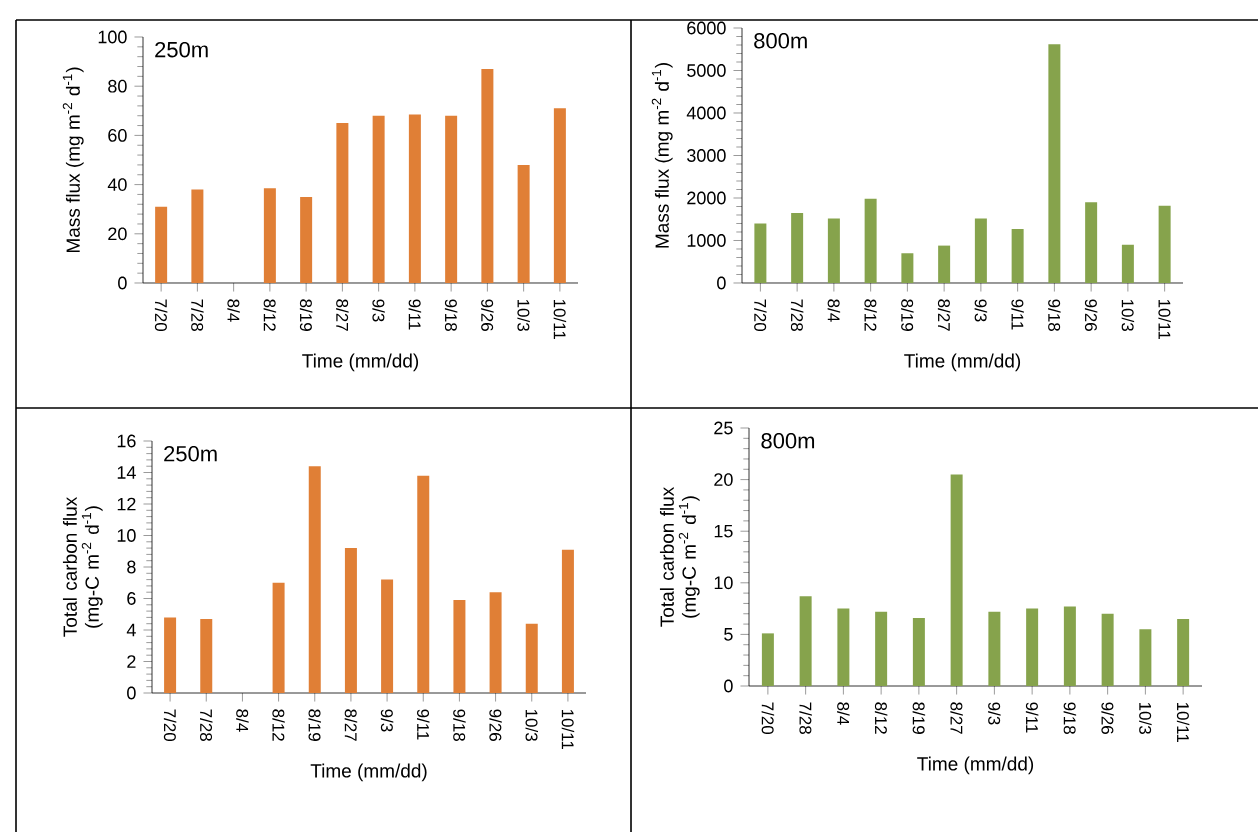 The height and width of the screenshot is (832, 1258). Describe the element at coordinates (706, 240) in the screenshot. I see `y-tick-label: 1000` at that location.